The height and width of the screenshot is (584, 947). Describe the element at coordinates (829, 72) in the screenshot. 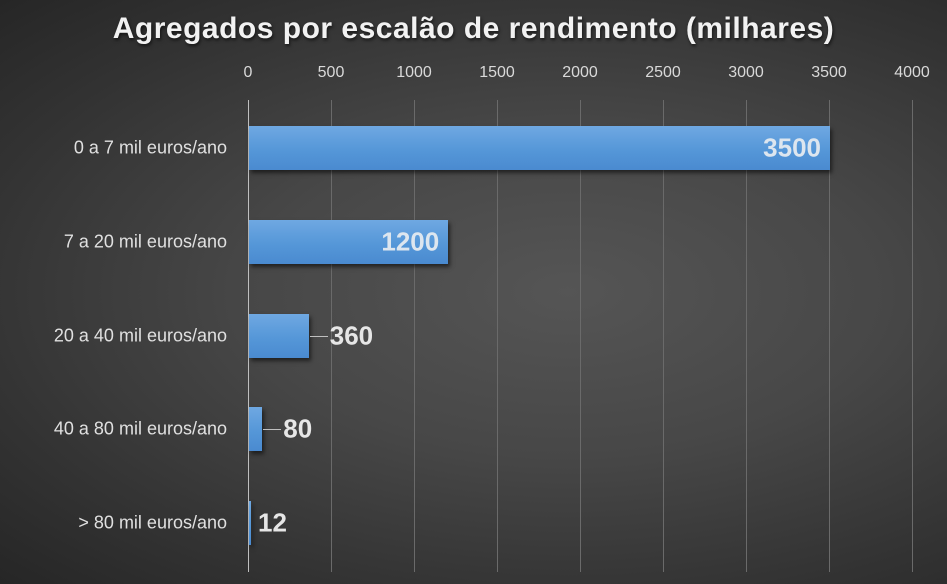

I see `x-tick-label: 3500` at that location.